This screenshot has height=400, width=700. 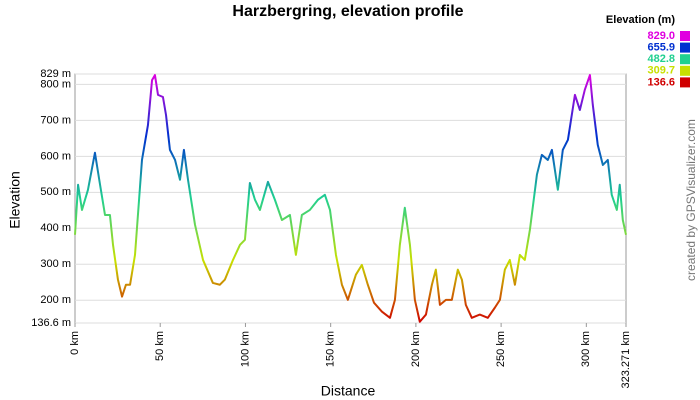 I want to click on y-tick-label: 800 m, so click(x=55, y=84).